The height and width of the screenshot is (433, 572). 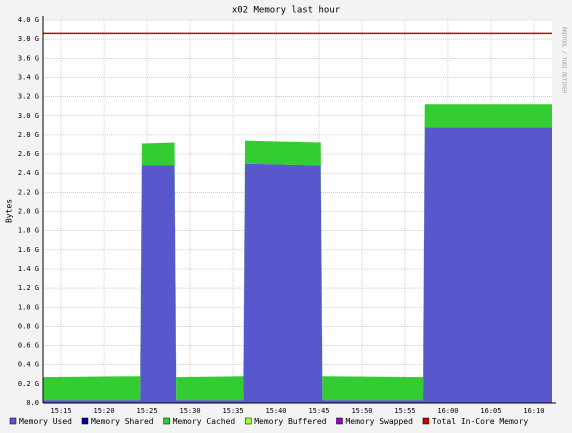 I want to click on x-tick-label: 15:55, so click(x=404, y=411).